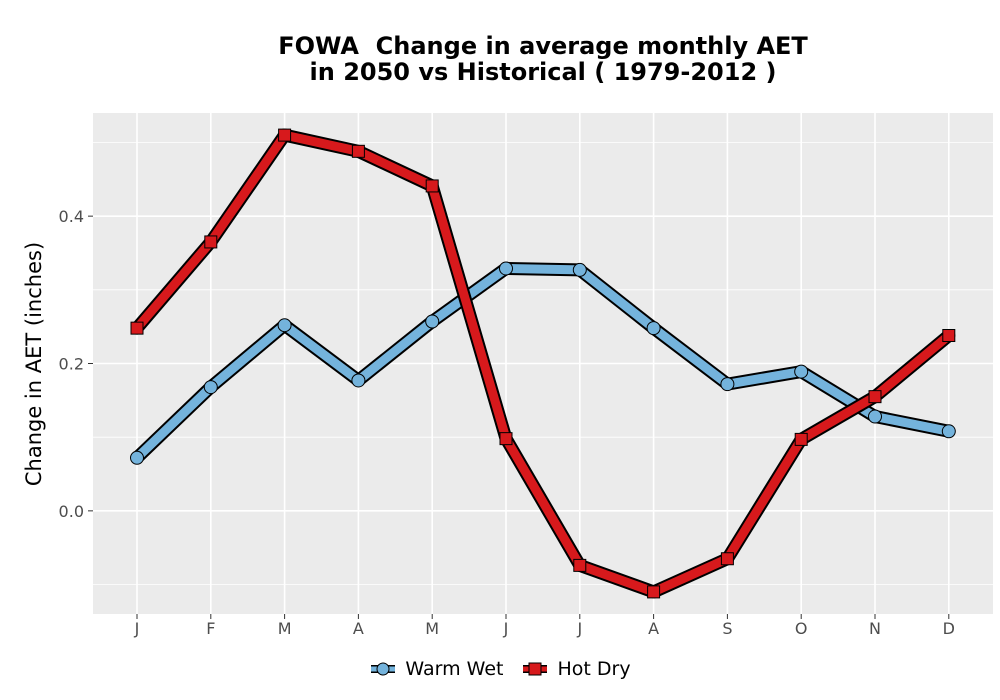 The image size is (1000, 700). I want to click on x-tick-label: F, so click(210, 628).